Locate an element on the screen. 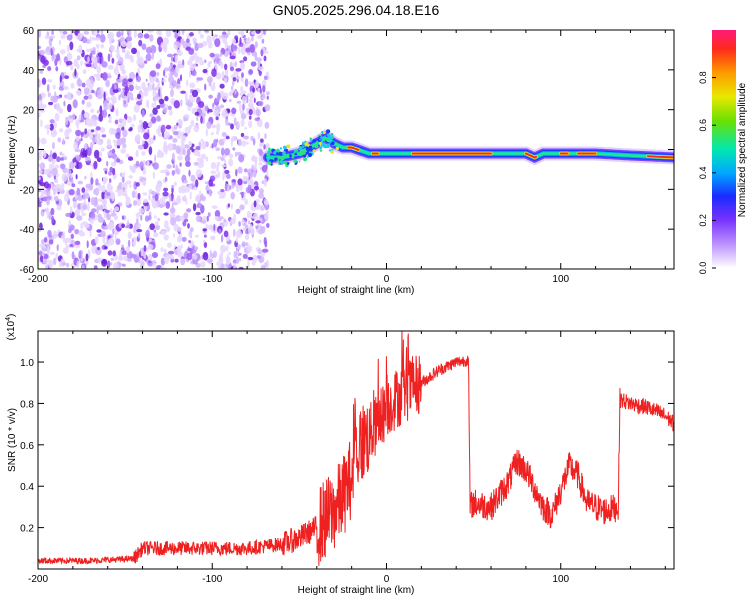 Image resolution: width=750 pixels, height=600 pixels. snr-xlabel: Height of straight line (km) is located at coordinates (356, 590).